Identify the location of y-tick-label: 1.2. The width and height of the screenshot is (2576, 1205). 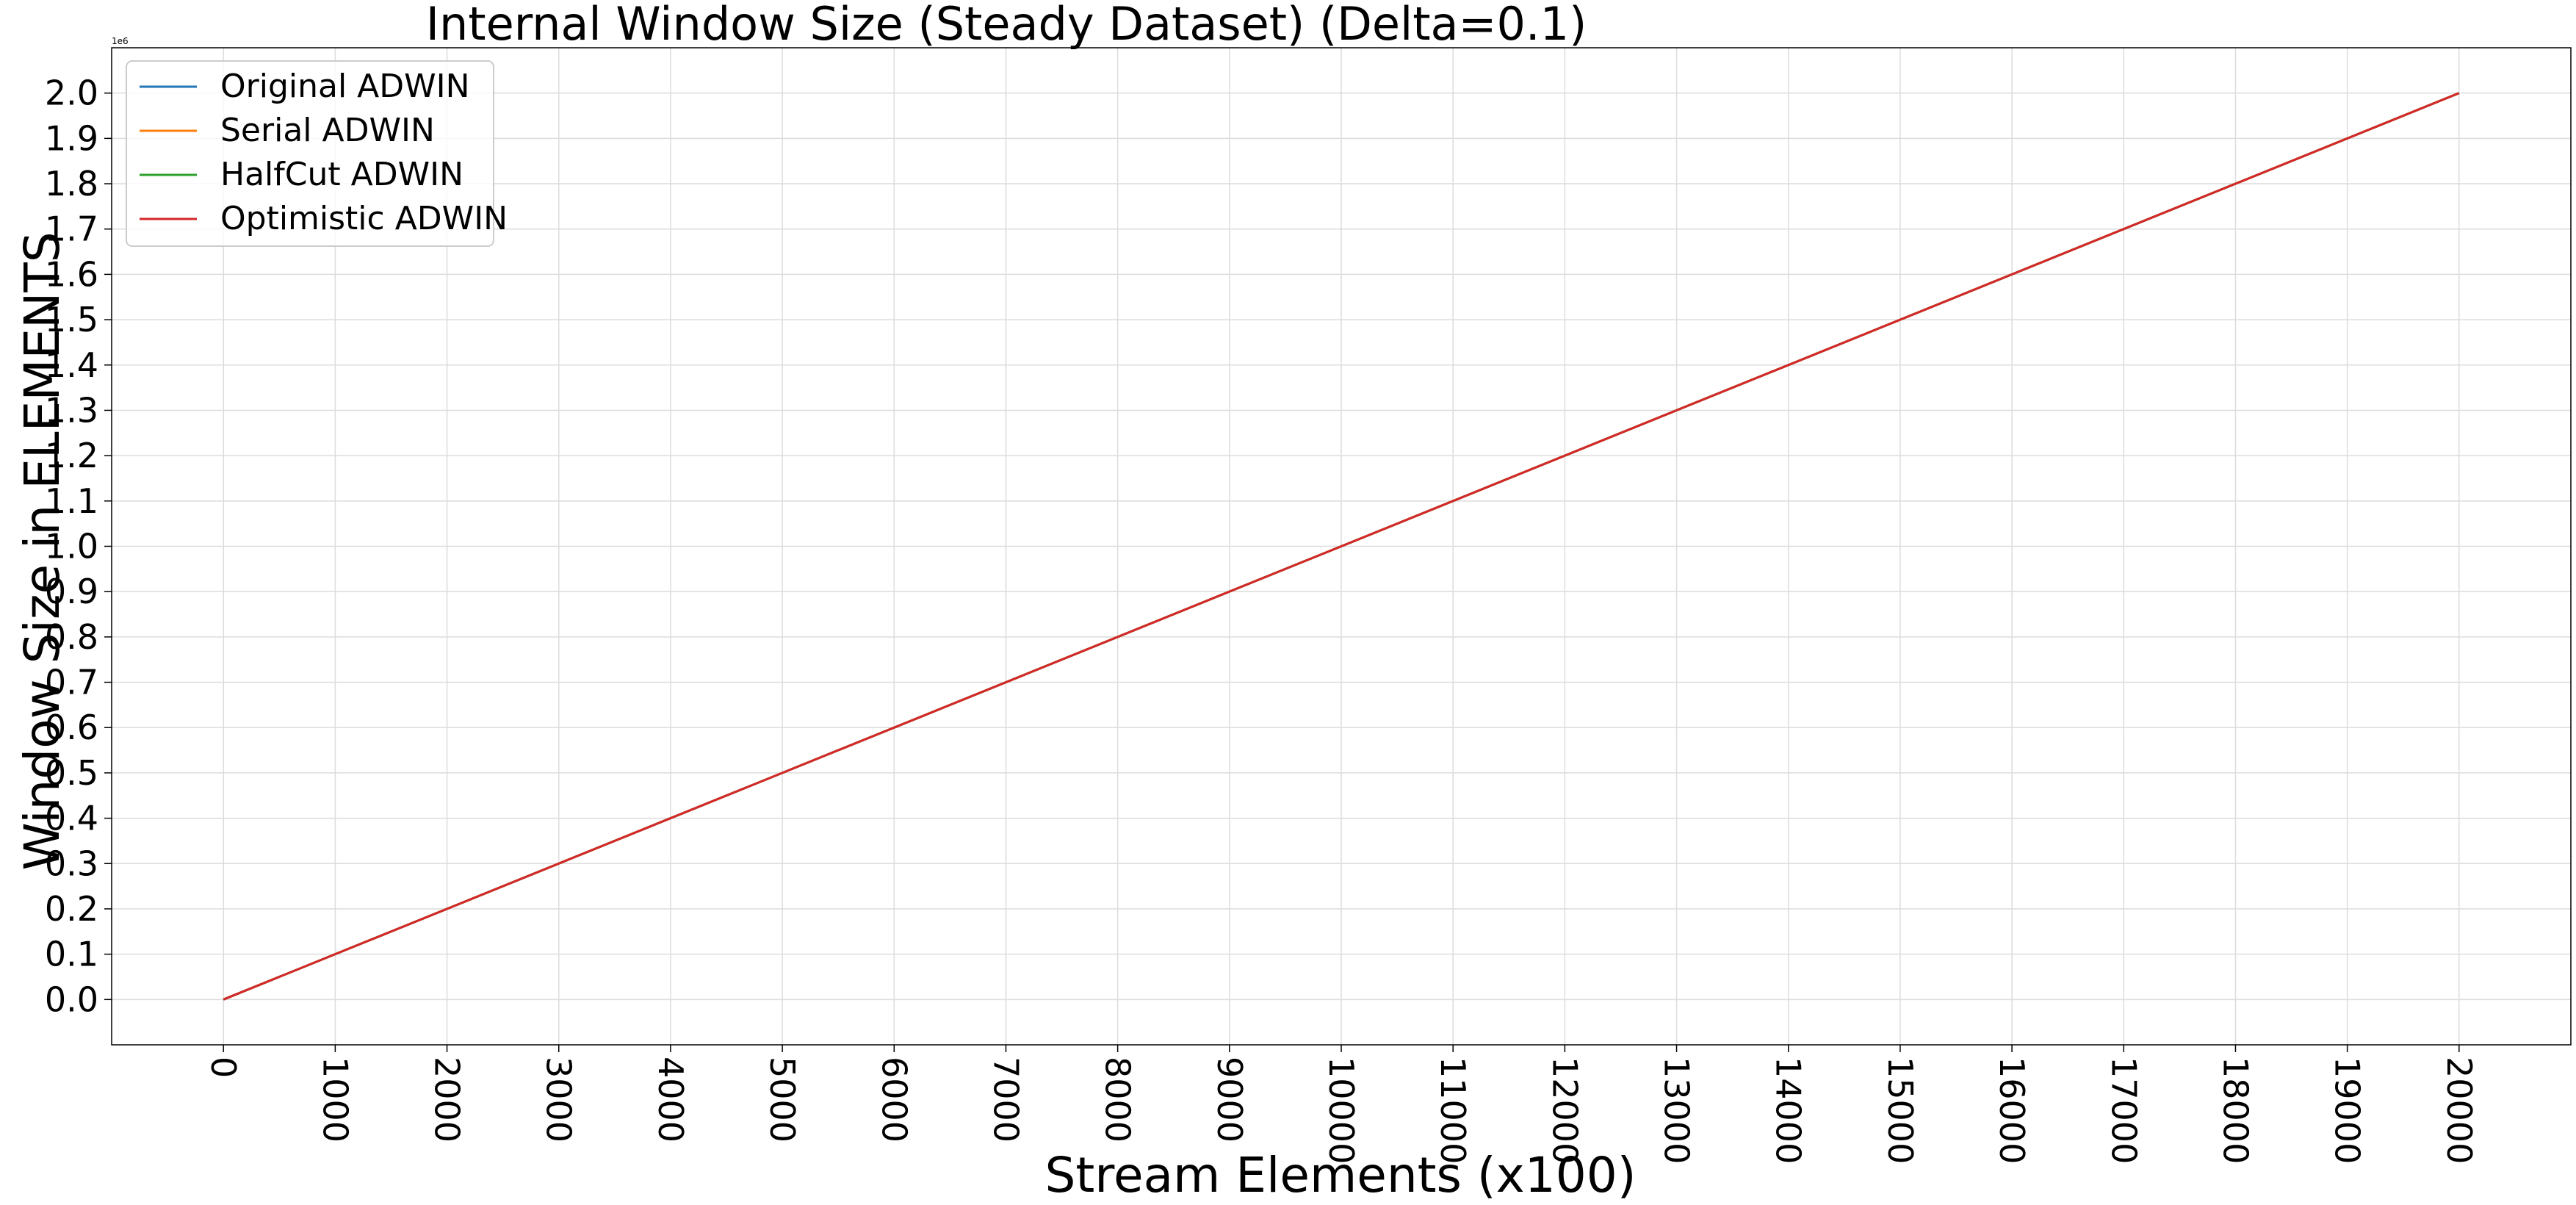
(71, 456).